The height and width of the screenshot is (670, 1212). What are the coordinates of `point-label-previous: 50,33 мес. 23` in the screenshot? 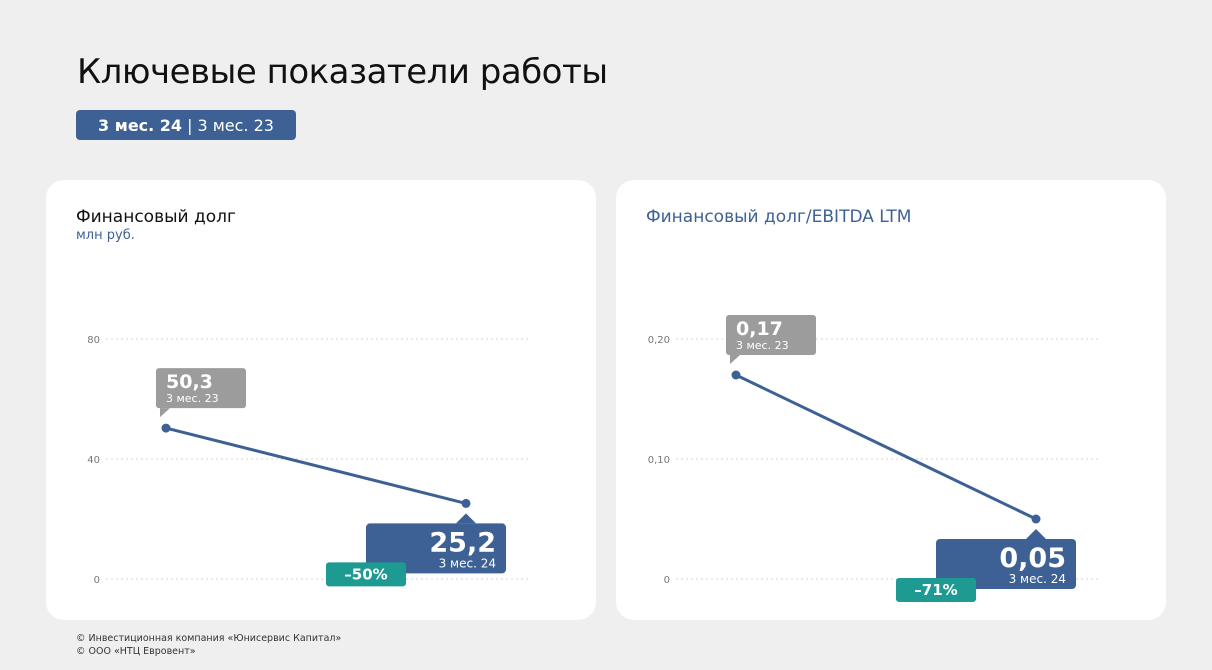 It's located at (201, 393).